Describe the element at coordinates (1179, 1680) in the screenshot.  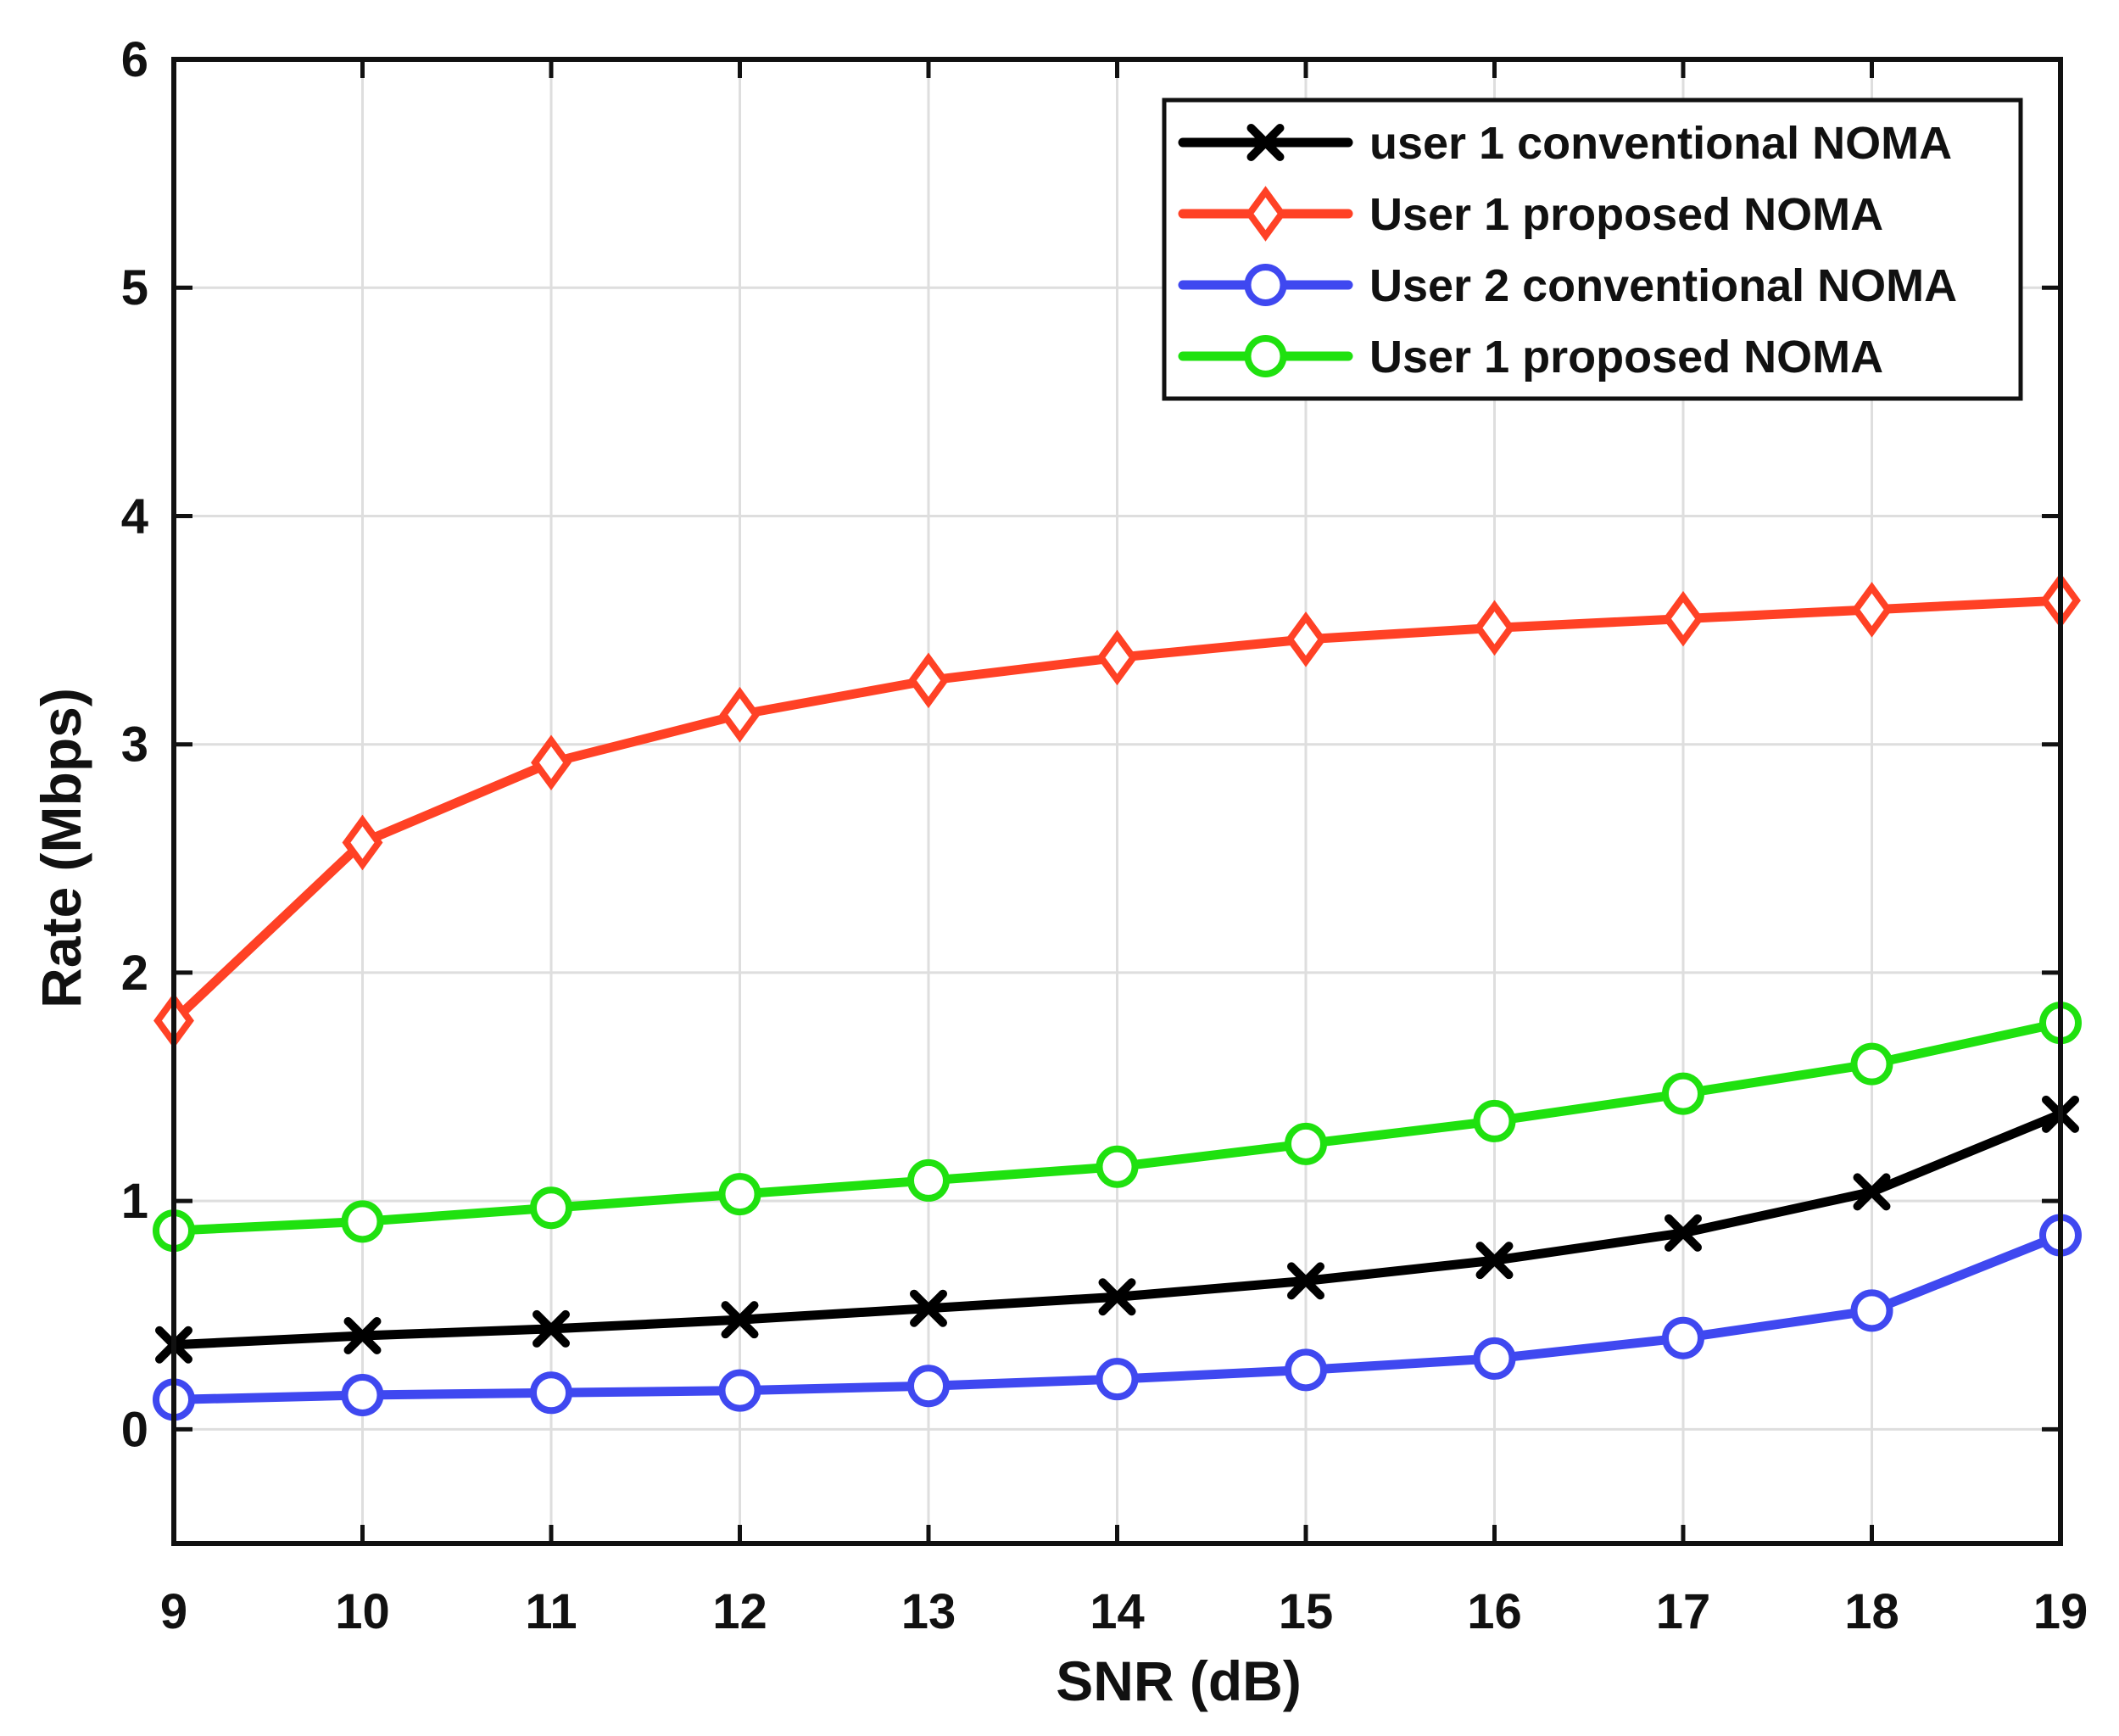
I see `x-axis-title: SNR (dB)` at that location.